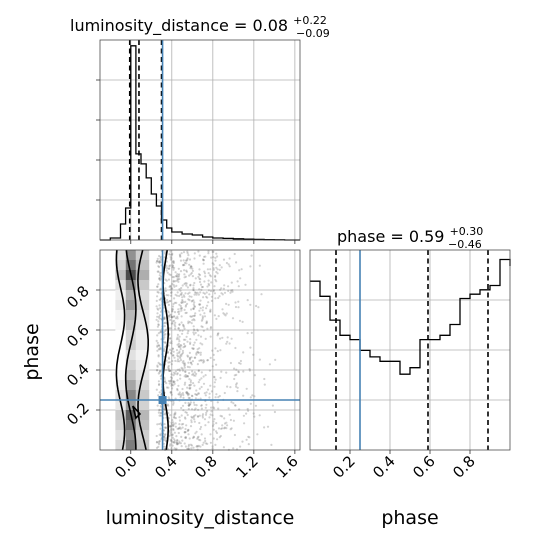 This screenshot has height=550, width=550. I want to click on phase-xtick-label: 0.8, so click(464, 467).